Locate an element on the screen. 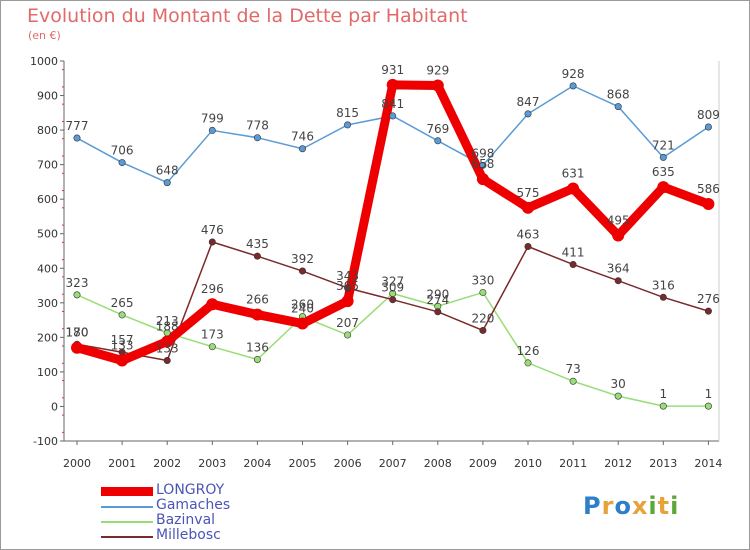 The height and width of the screenshot is (550, 750). data-label: 296 is located at coordinates (212, 289).